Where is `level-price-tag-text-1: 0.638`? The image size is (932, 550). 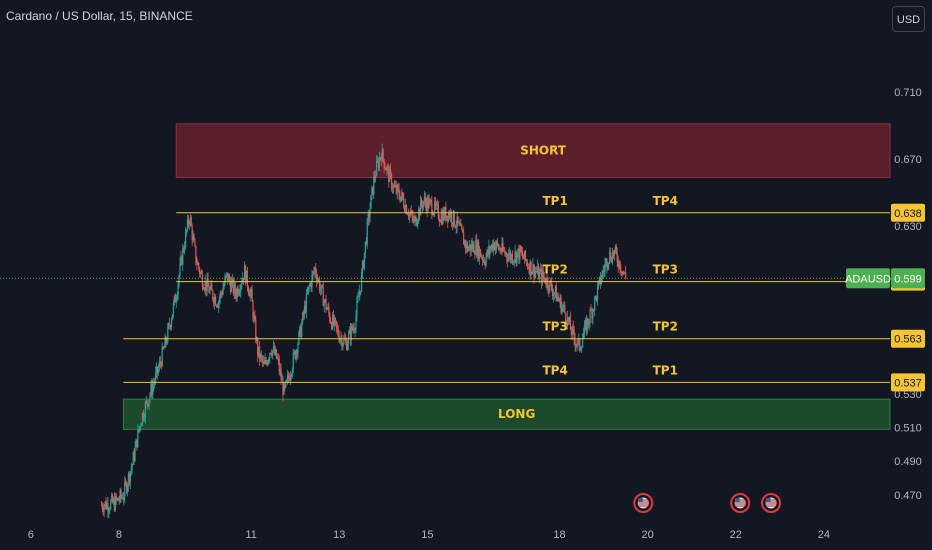
level-price-tag-text-1: 0.638 is located at coordinates (908, 214).